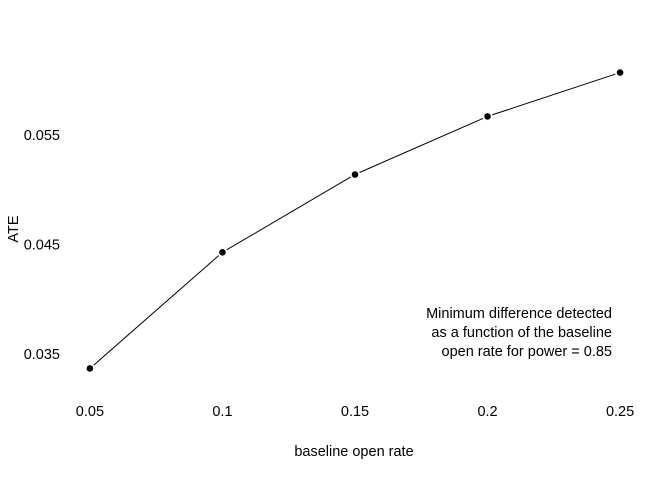  What do you see at coordinates (42, 355) in the screenshot?
I see `y-tick-label: 0.035` at bounding box center [42, 355].